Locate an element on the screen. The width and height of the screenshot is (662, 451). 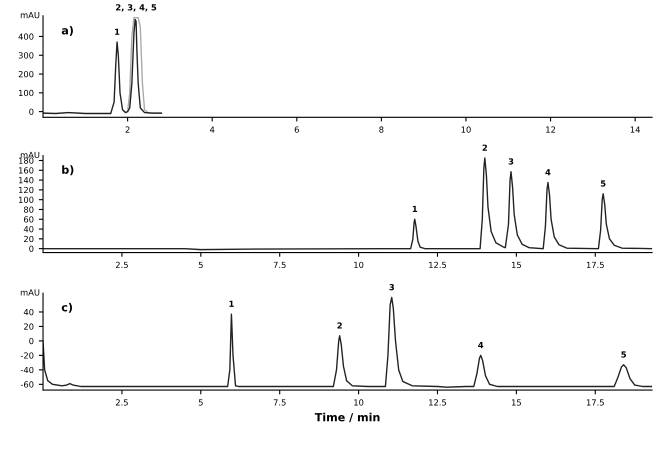
y-tick-label: 140 is located at coordinates (26, 180).